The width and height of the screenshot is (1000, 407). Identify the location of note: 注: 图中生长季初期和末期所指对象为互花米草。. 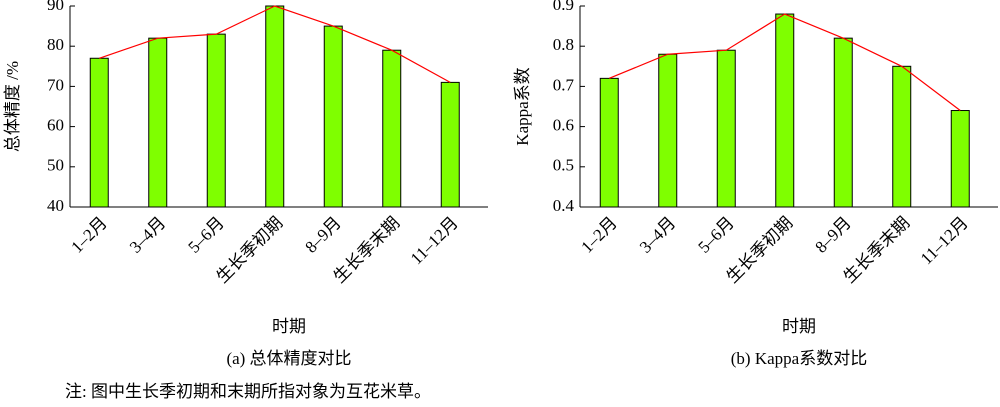
(248, 391).